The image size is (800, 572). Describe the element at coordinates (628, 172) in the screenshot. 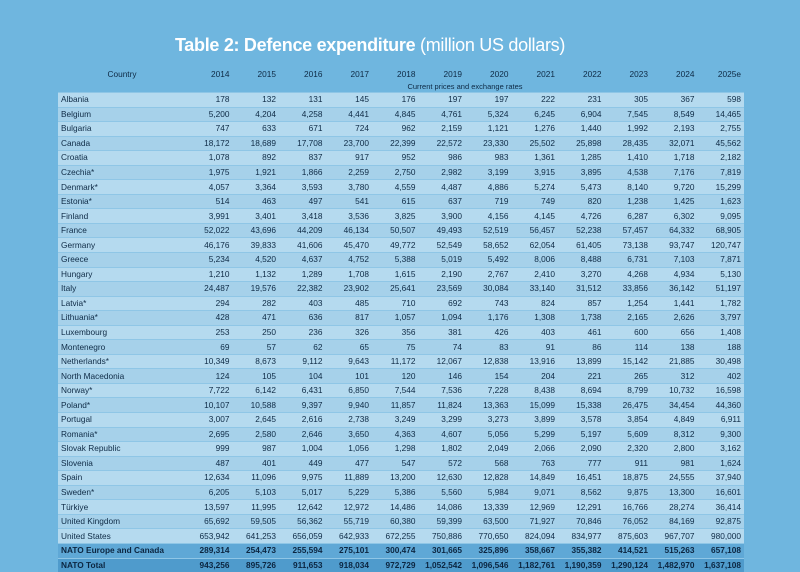

I see `value-cell: 4,538` at that location.